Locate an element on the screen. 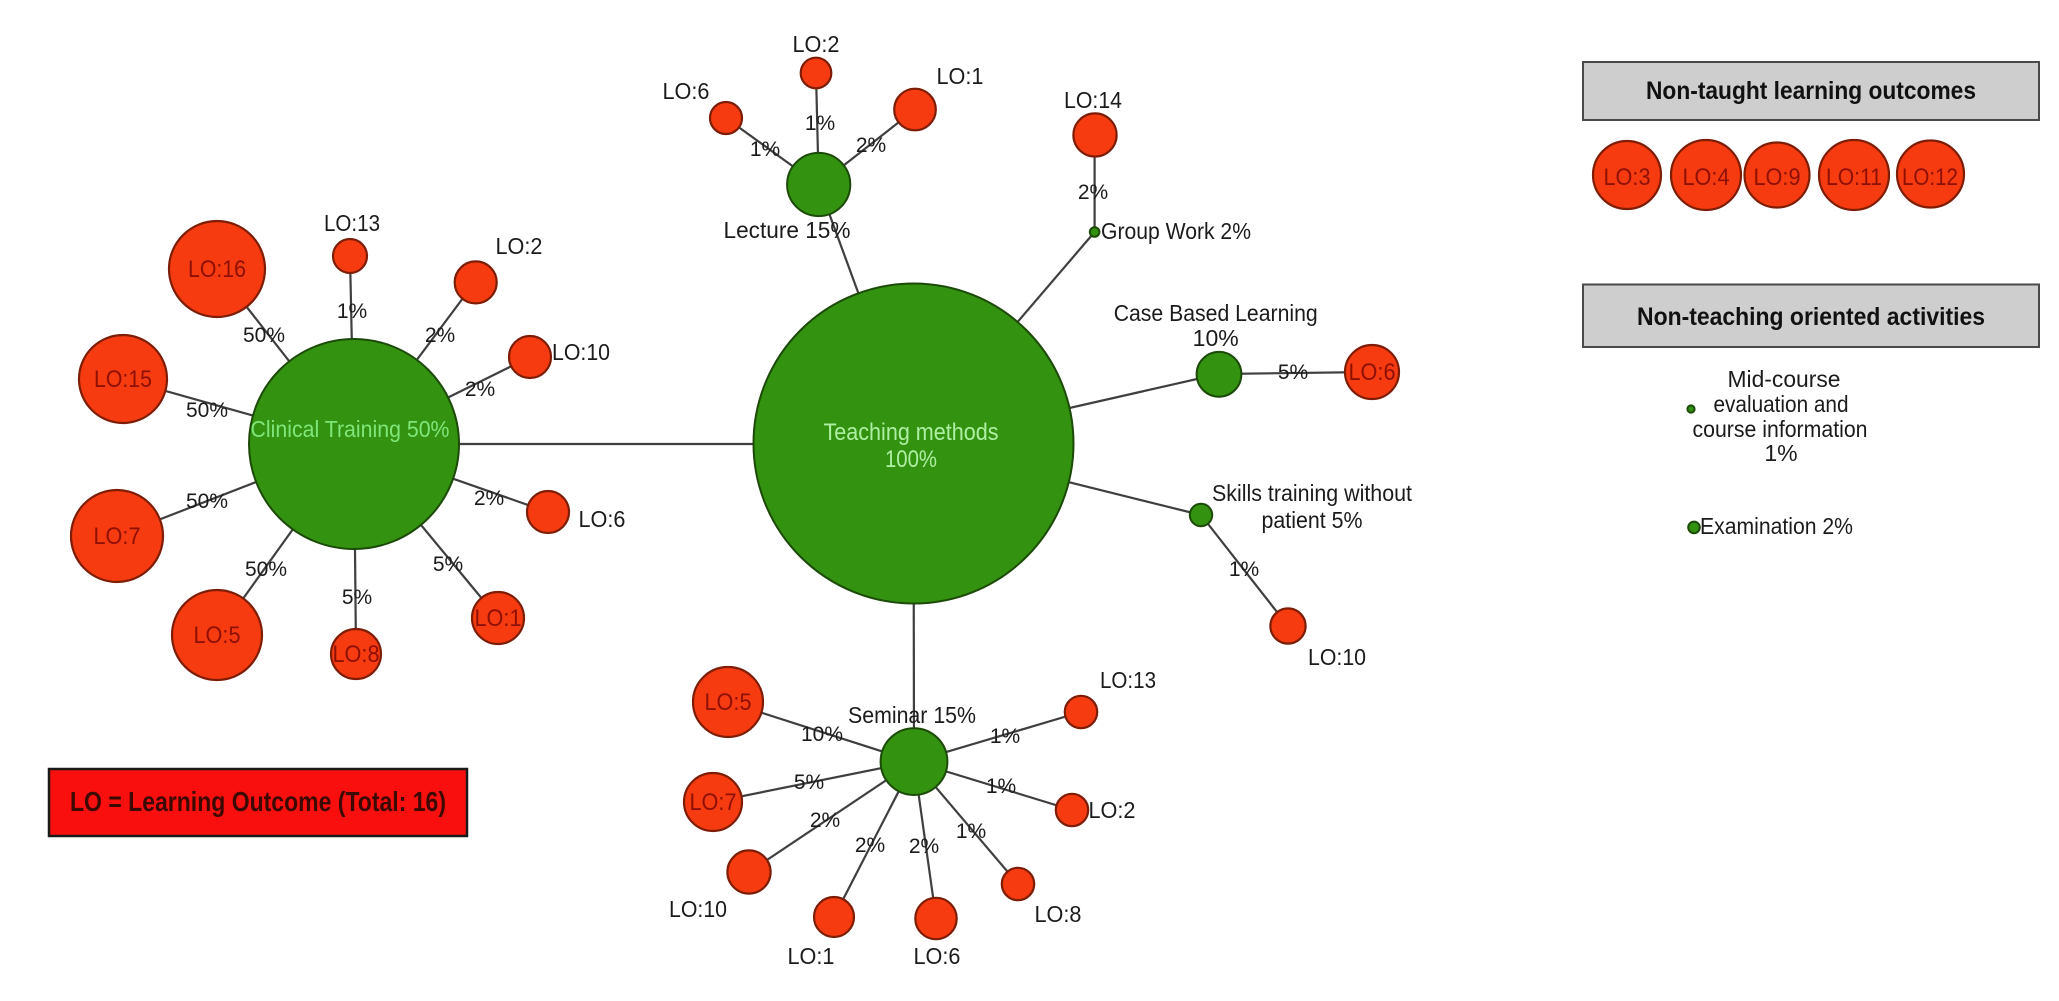  svg-text: LO:3 is located at coordinates (1627, 177).